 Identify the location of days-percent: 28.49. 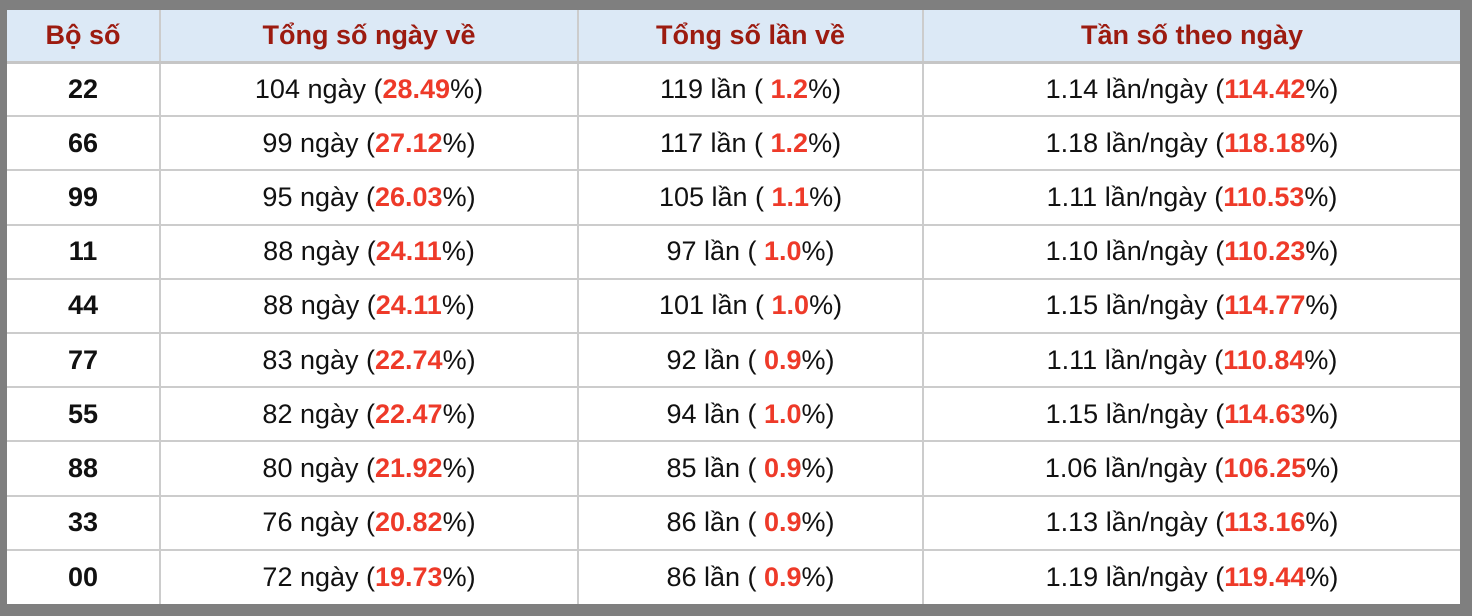
(416, 88).